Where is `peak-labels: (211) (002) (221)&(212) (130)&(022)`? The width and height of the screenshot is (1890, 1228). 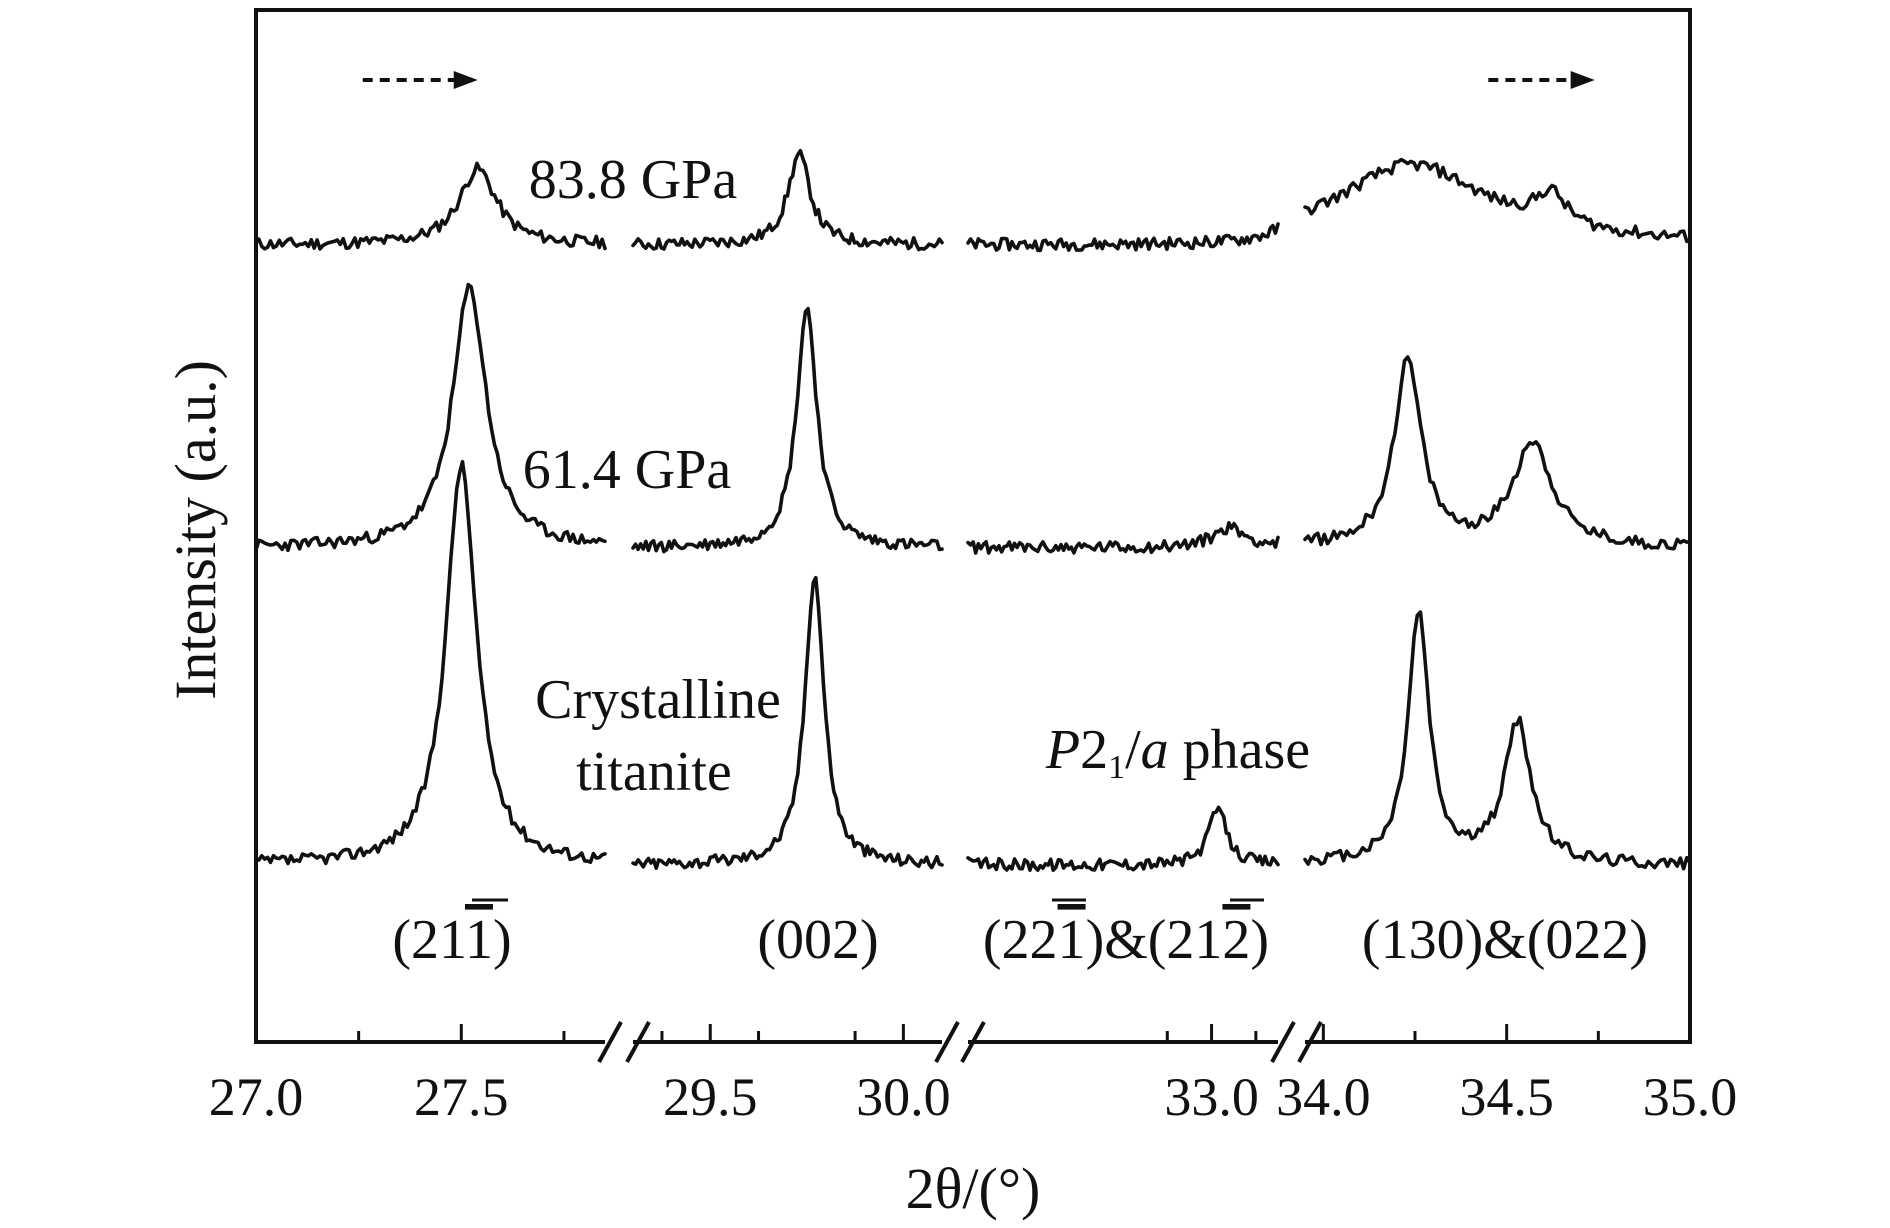 peak-labels: (211) (002) (221)&(212) (130)&(022) is located at coordinates (1020, 940).